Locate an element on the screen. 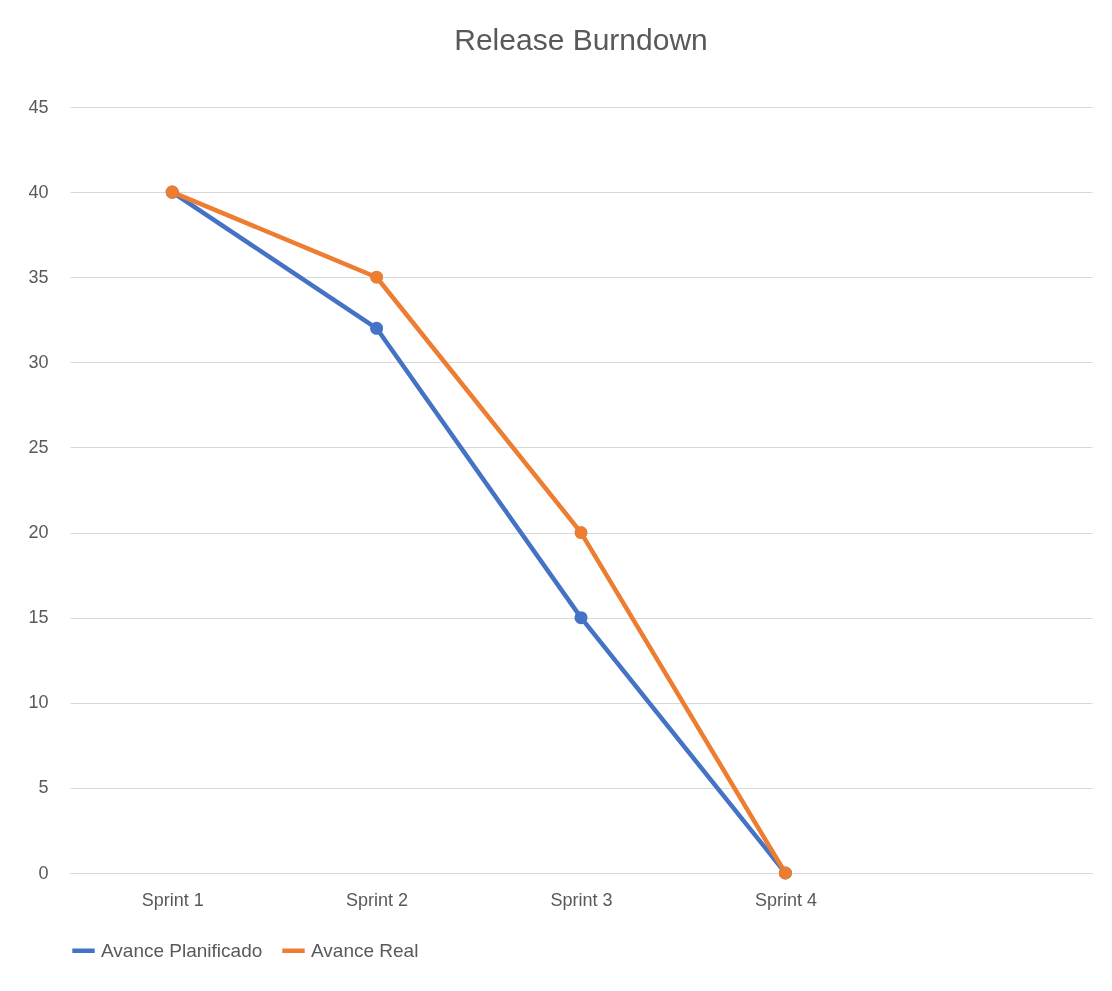 The height and width of the screenshot is (991, 1112). y-tick-label: 15 is located at coordinates (38, 617).